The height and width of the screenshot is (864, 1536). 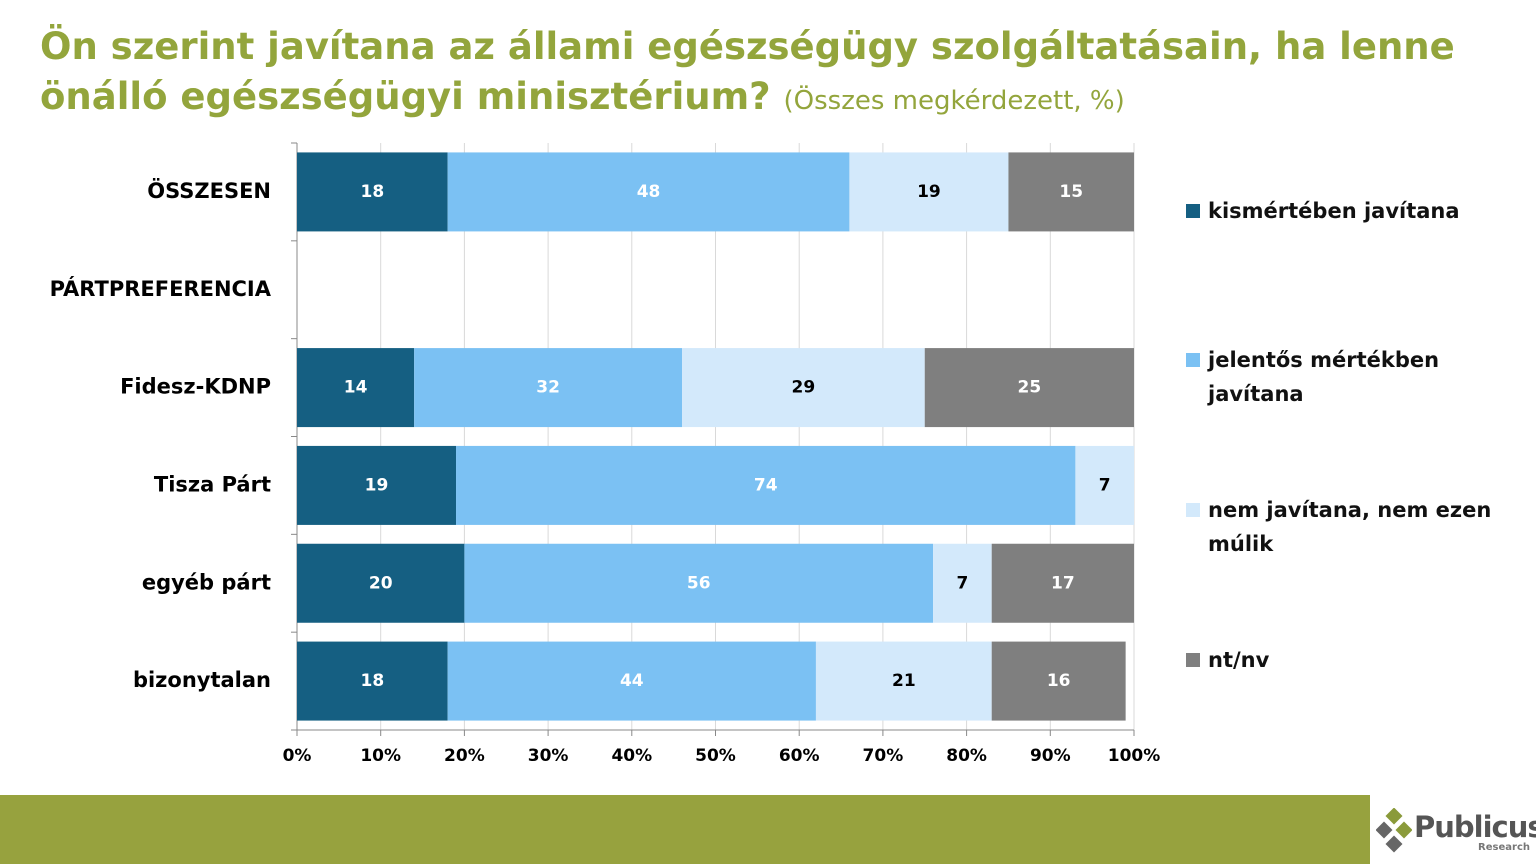 What do you see at coordinates (202, 680) in the screenshot?
I see `y-tick-label: bizonytalan` at bounding box center [202, 680].